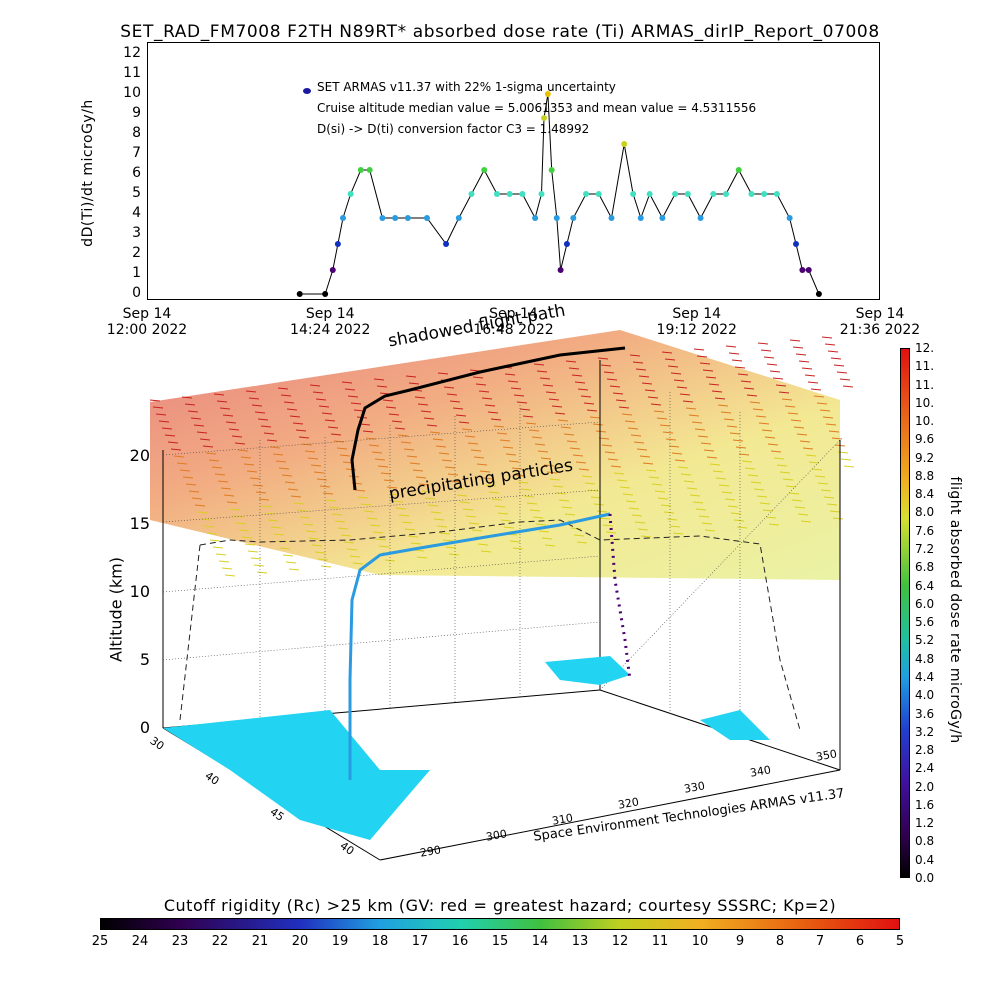  I want to click on dose-rate-colorbar-tick: 7.2, so click(925, 549).